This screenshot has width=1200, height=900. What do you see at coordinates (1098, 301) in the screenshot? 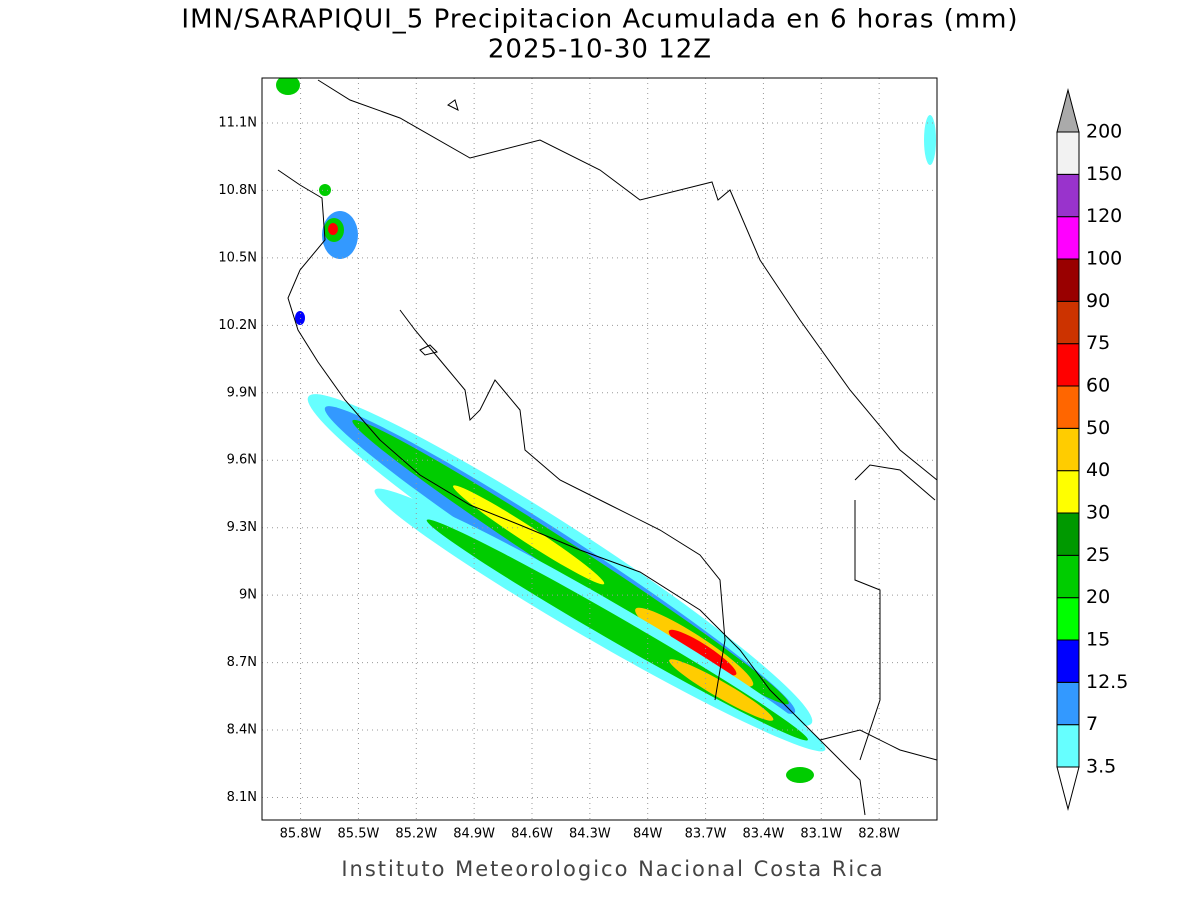
I see `colorbar-label: 90` at bounding box center [1098, 301].